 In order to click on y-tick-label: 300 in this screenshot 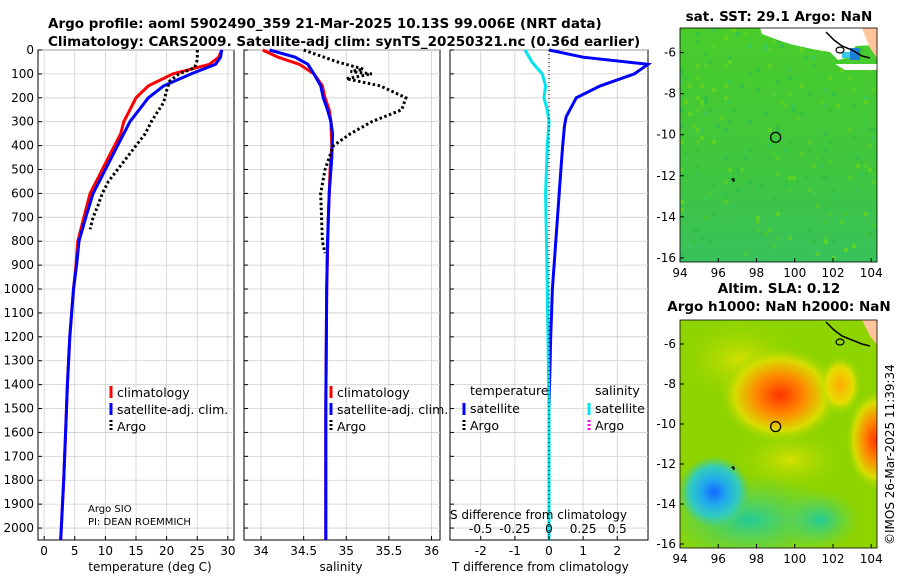, I will do `click(22, 122)`.